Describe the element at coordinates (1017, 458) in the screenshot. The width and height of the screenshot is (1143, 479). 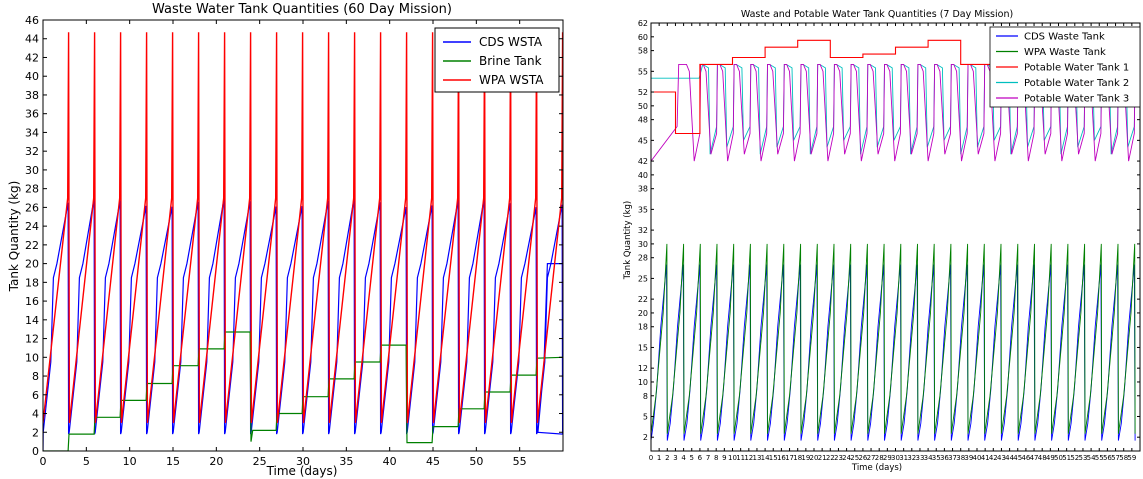
I see `x-tick-label: 45` at that location.